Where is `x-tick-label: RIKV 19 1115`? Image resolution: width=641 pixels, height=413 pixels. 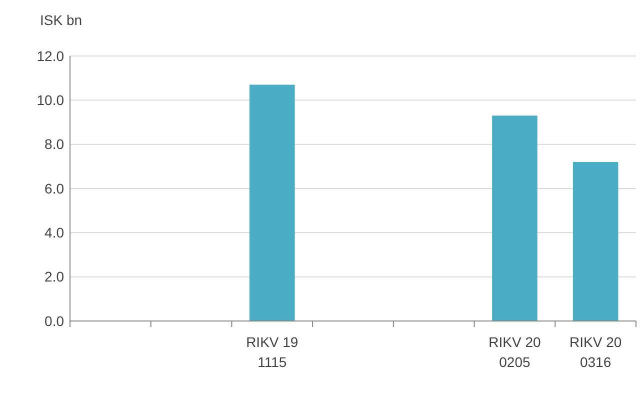
x-tick-label: RIKV 19 1115 is located at coordinates (272, 352).